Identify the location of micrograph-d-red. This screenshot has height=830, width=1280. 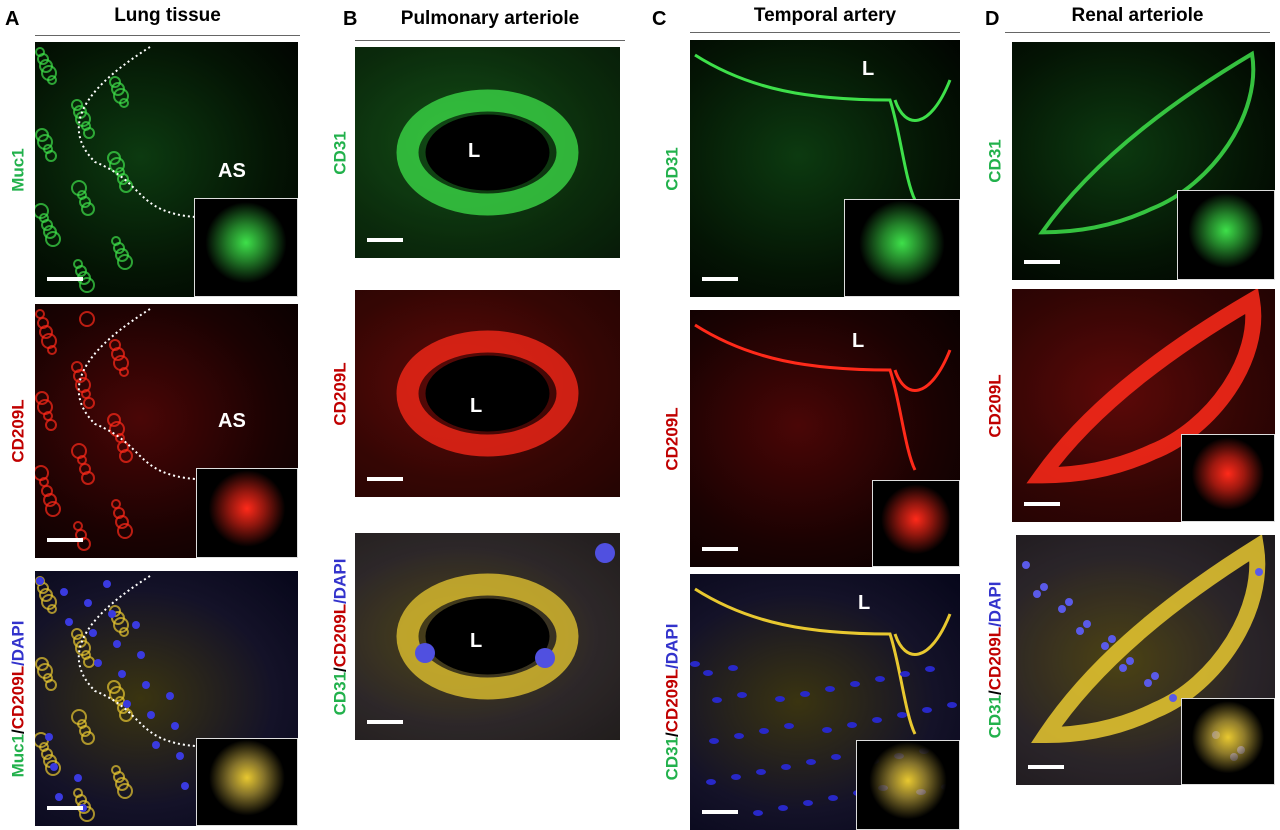
(1143, 405).